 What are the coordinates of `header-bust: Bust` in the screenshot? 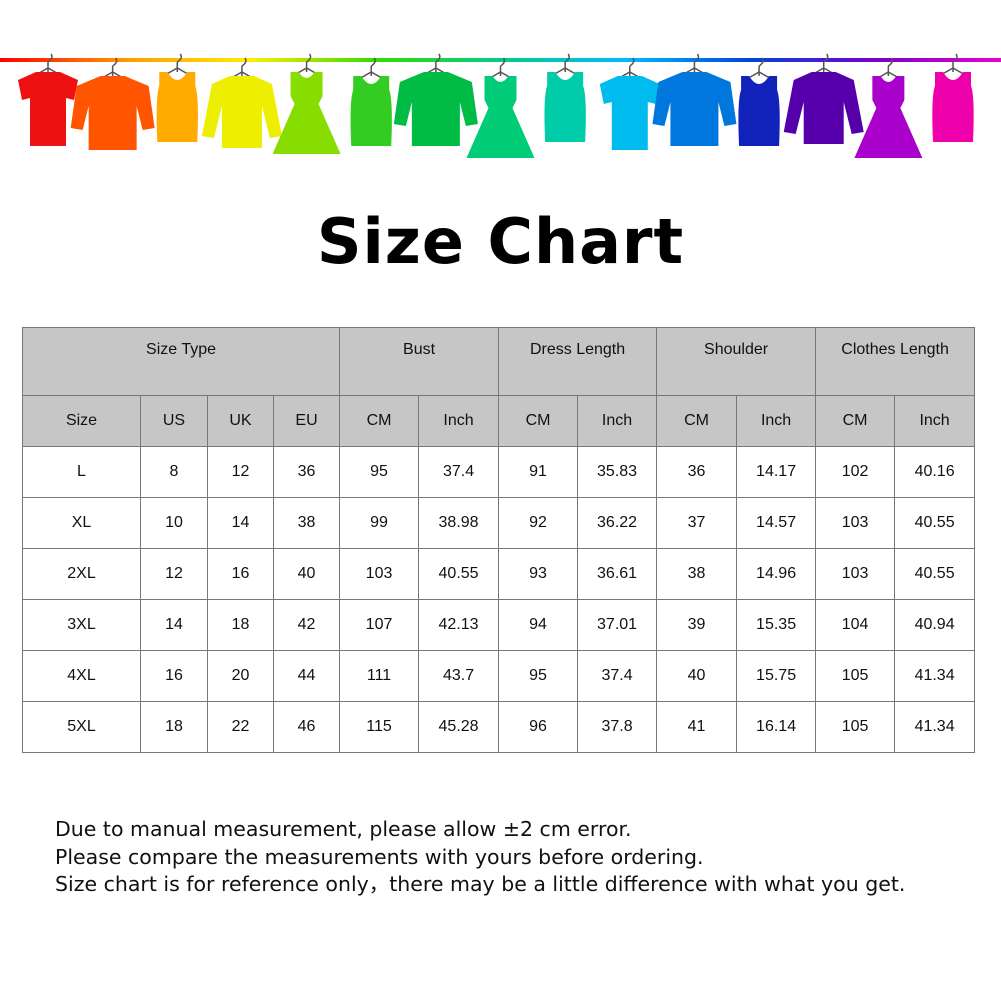 It's located at (419, 361).